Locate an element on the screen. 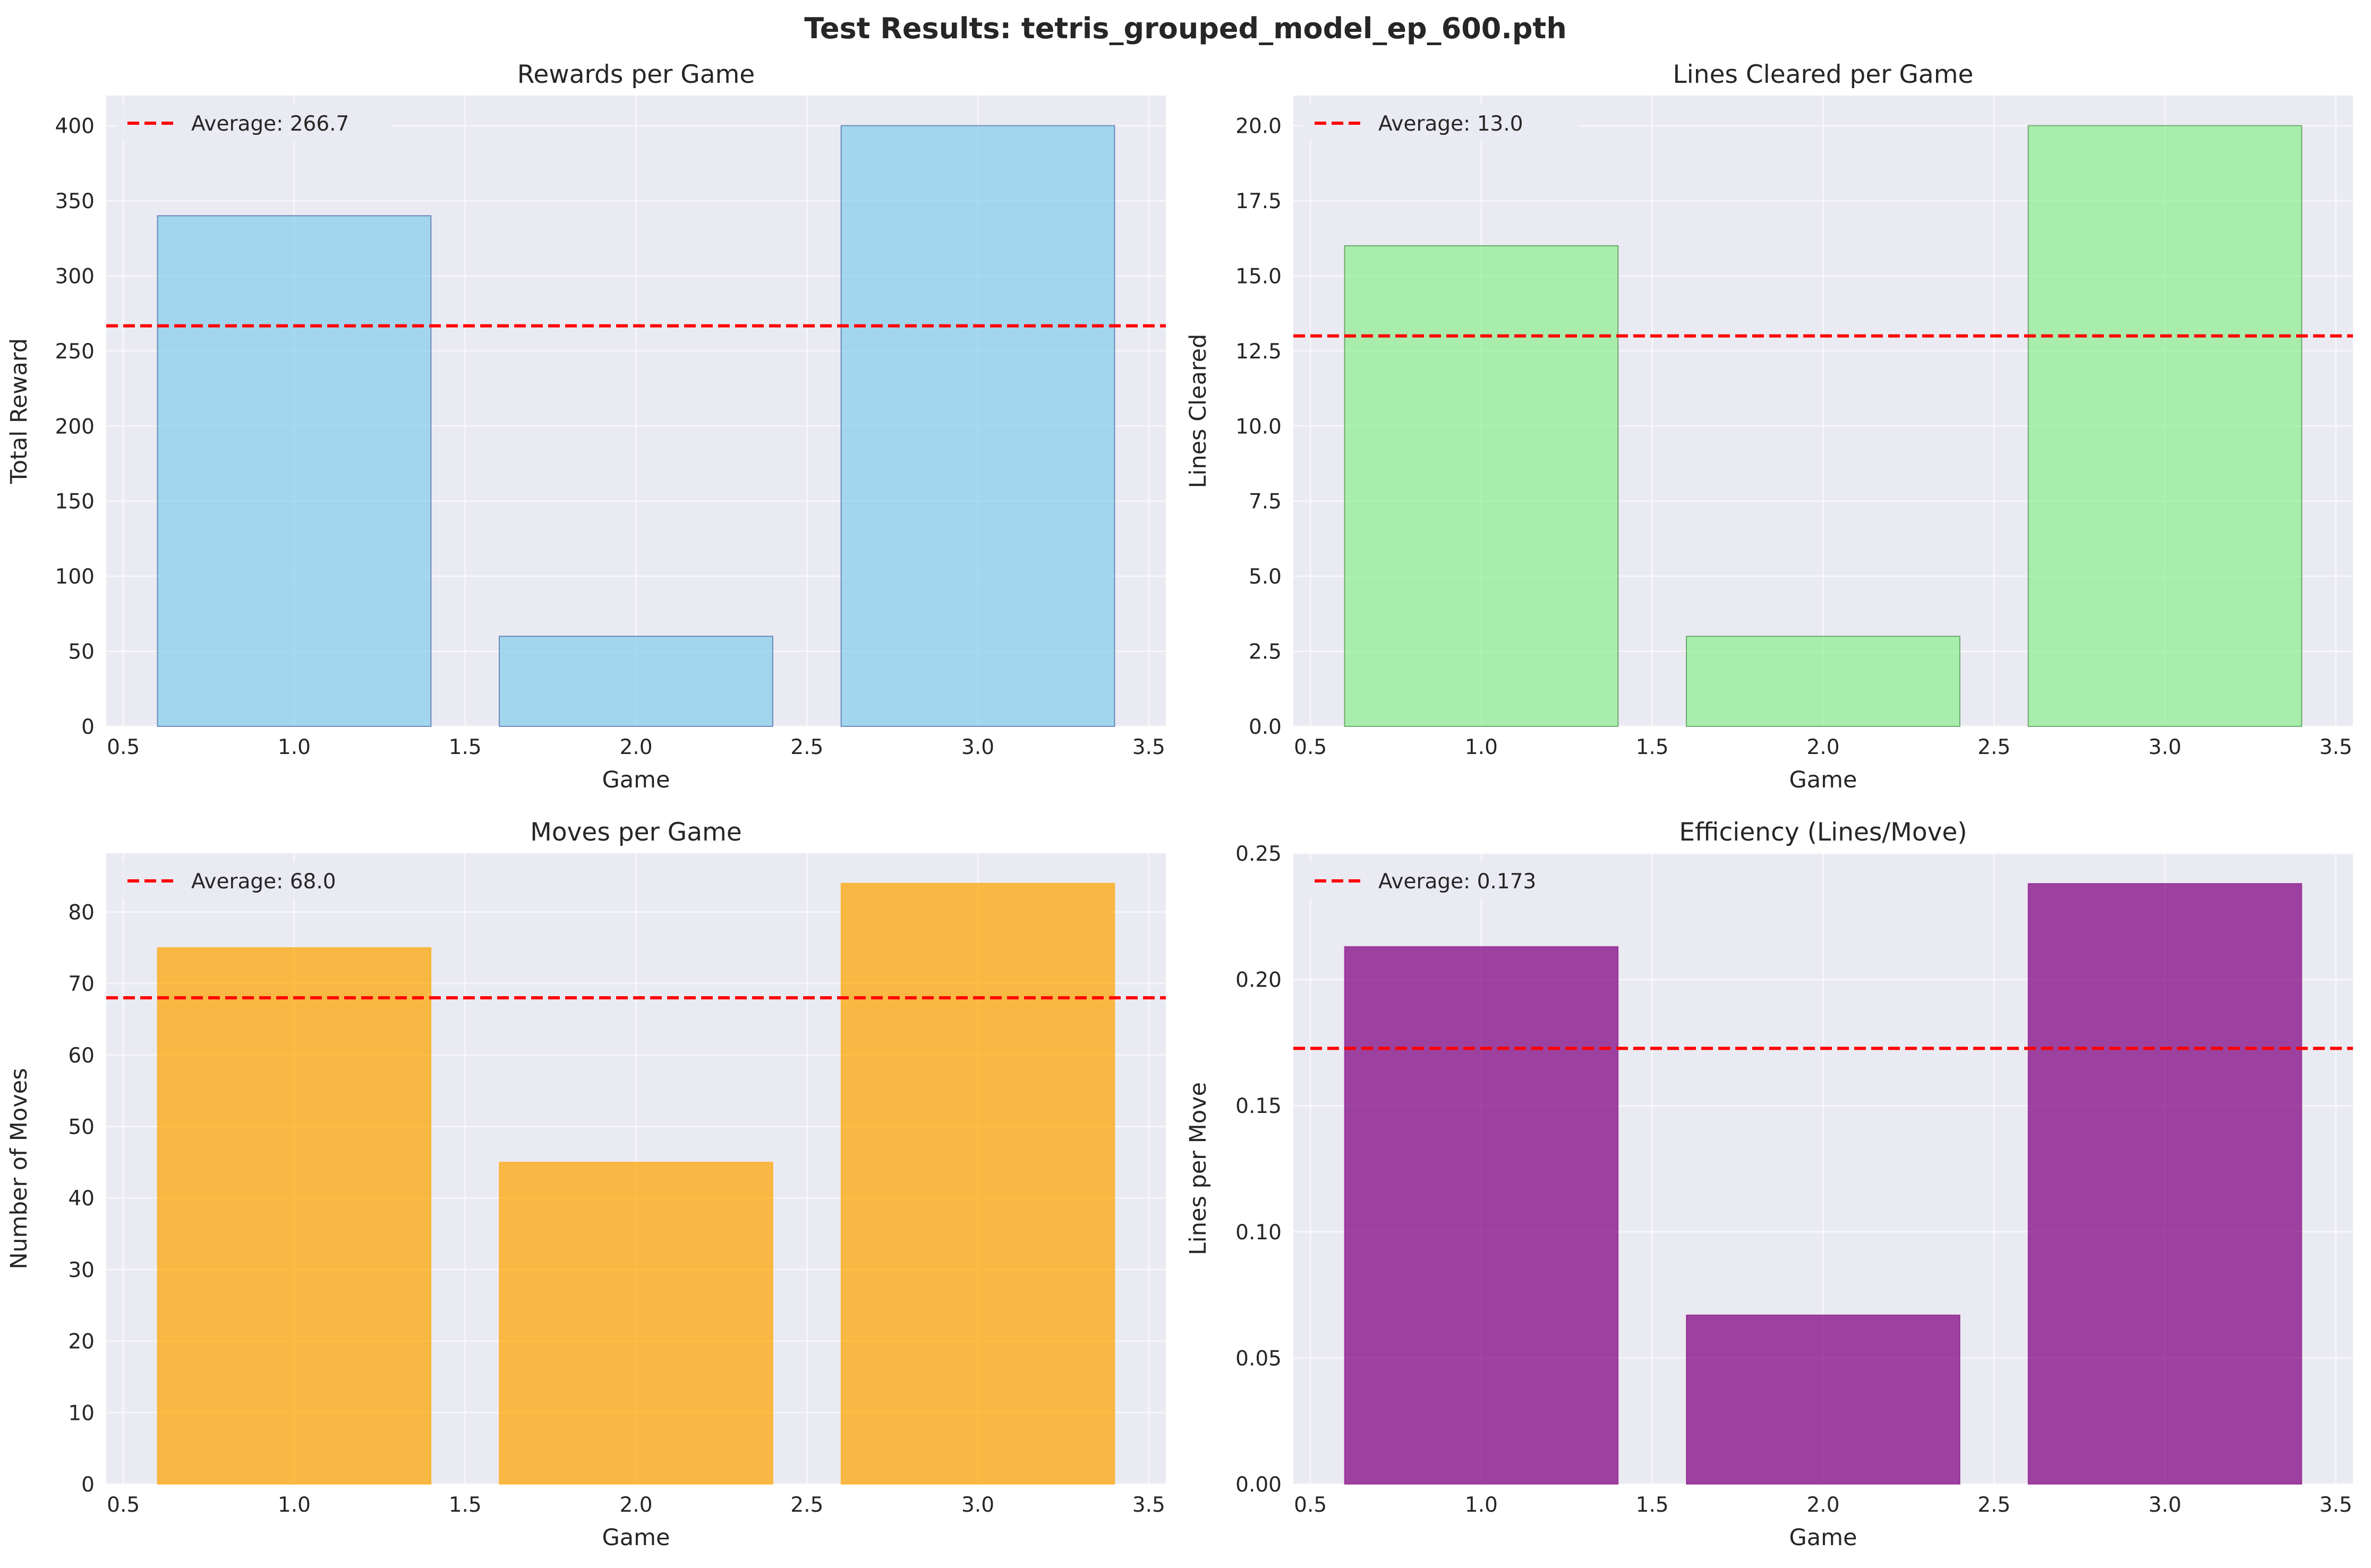 The image size is (2371, 1568). y-tick-label: 250 is located at coordinates (75, 352).